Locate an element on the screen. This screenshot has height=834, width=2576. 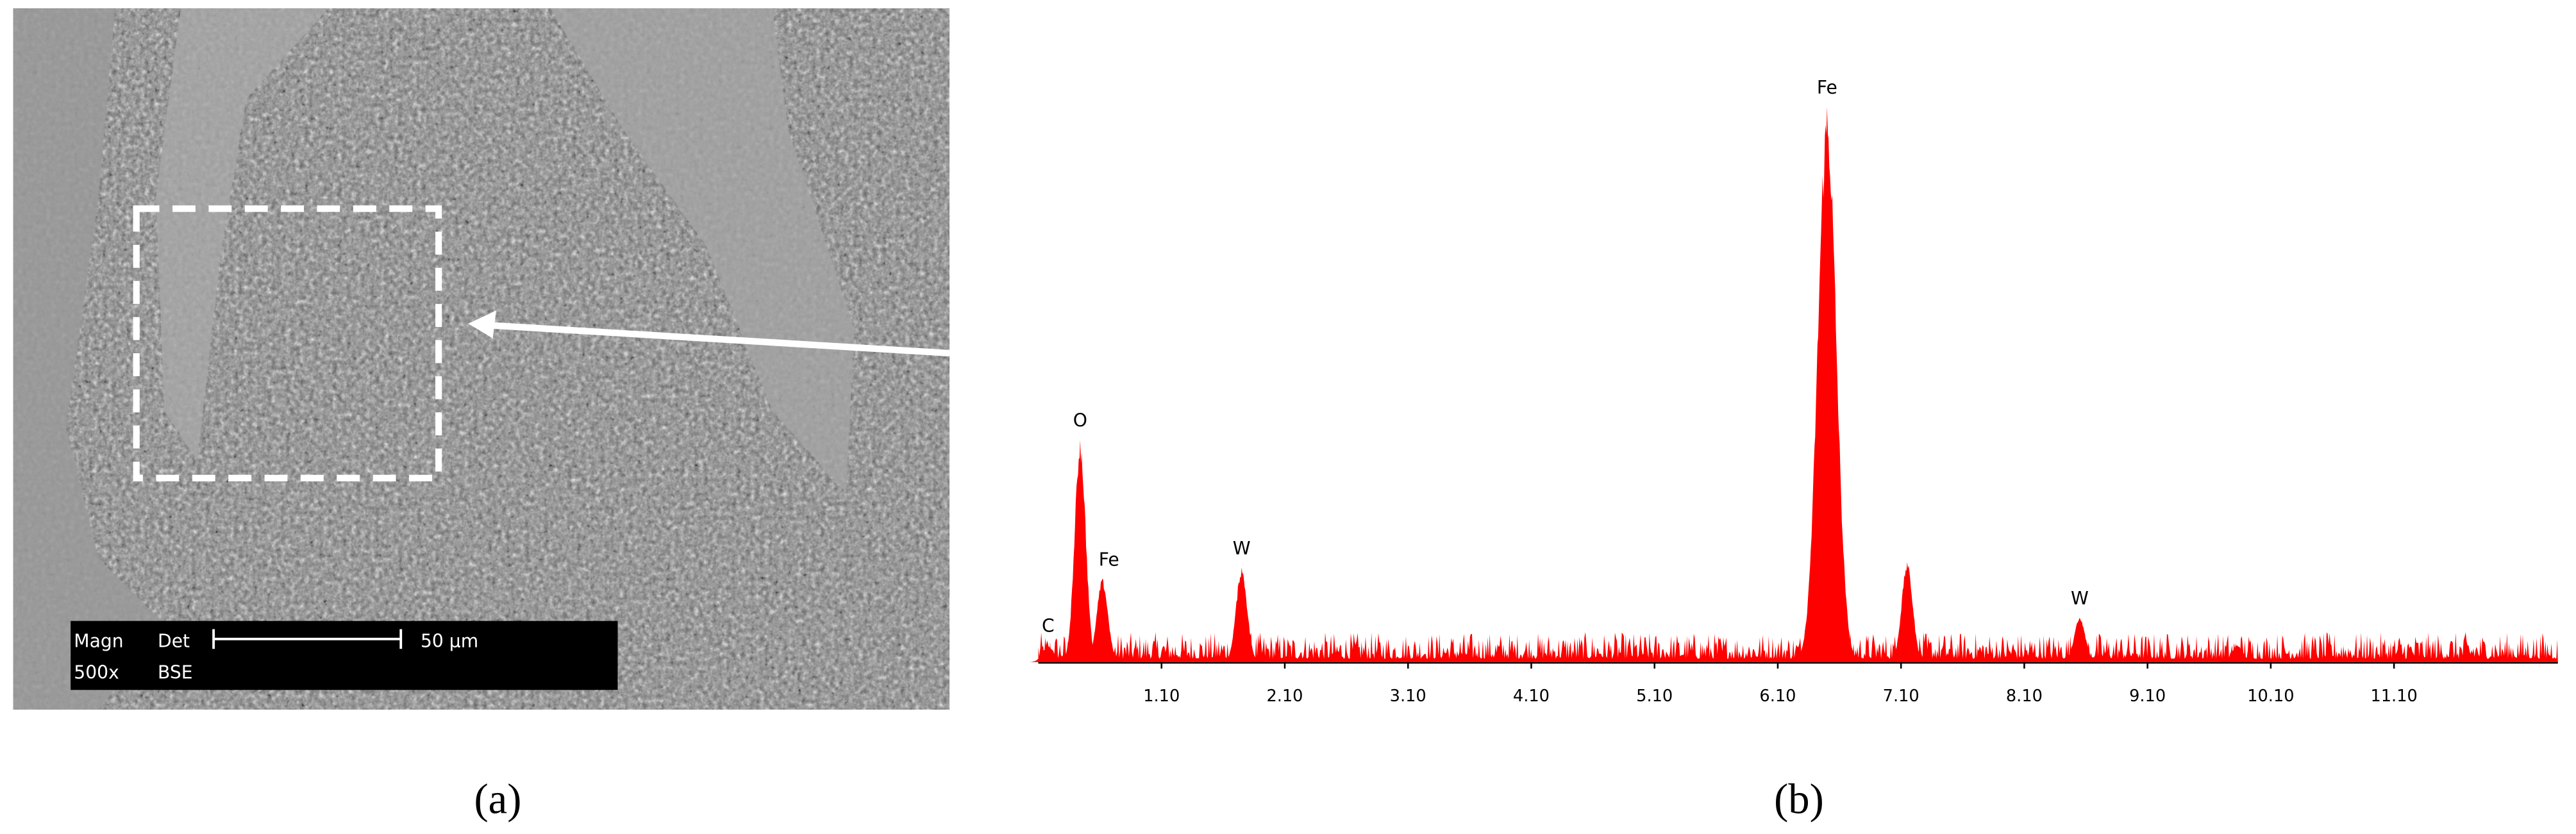
arrow-head is located at coordinates (482, 324).